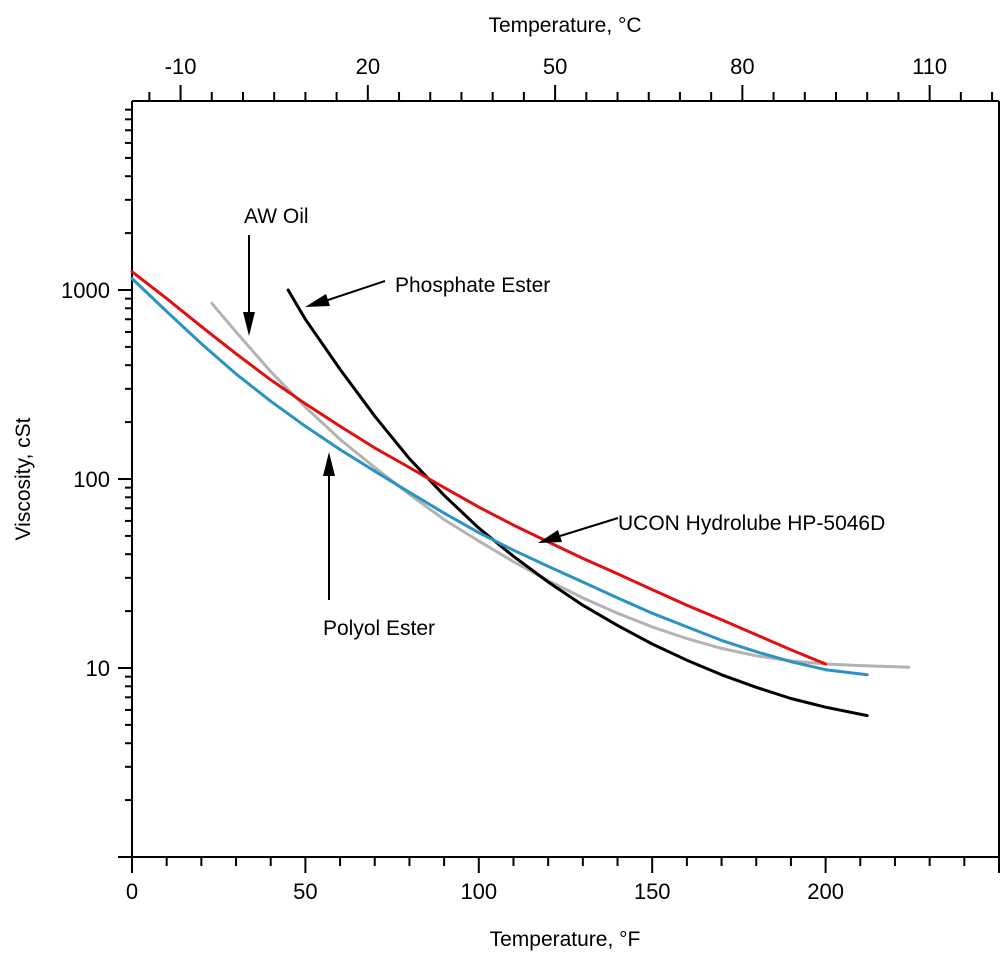 The width and height of the screenshot is (1008, 957). What do you see at coordinates (181, 66) in the screenshot?
I see `x2-tick-label: -10` at bounding box center [181, 66].